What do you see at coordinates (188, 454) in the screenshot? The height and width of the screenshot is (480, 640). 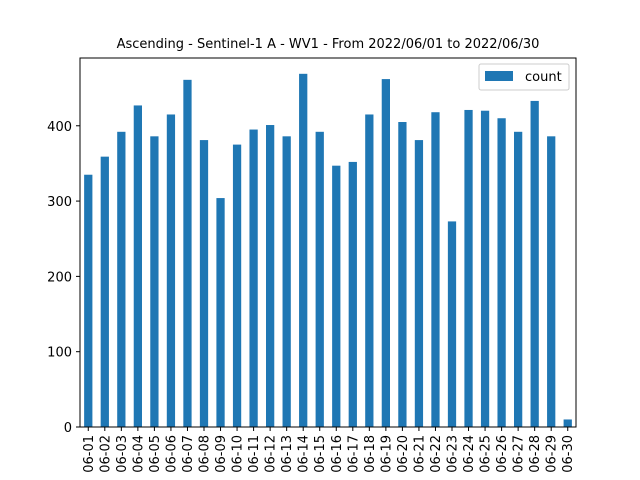 I see `x-tick-label-06-07: 06-07` at bounding box center [188, 454].